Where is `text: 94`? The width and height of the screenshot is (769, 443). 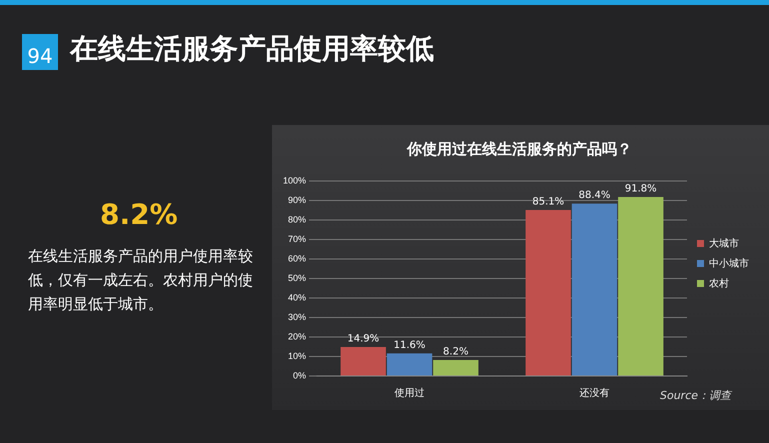 text: 94 is located at coordinates (40, 52).